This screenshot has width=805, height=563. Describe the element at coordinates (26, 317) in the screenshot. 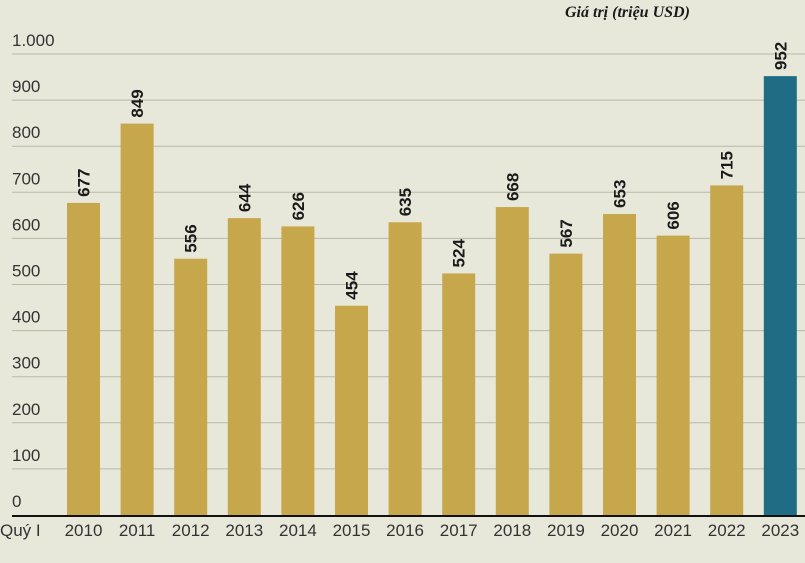

I see `y-tick-label: 400` at that location.